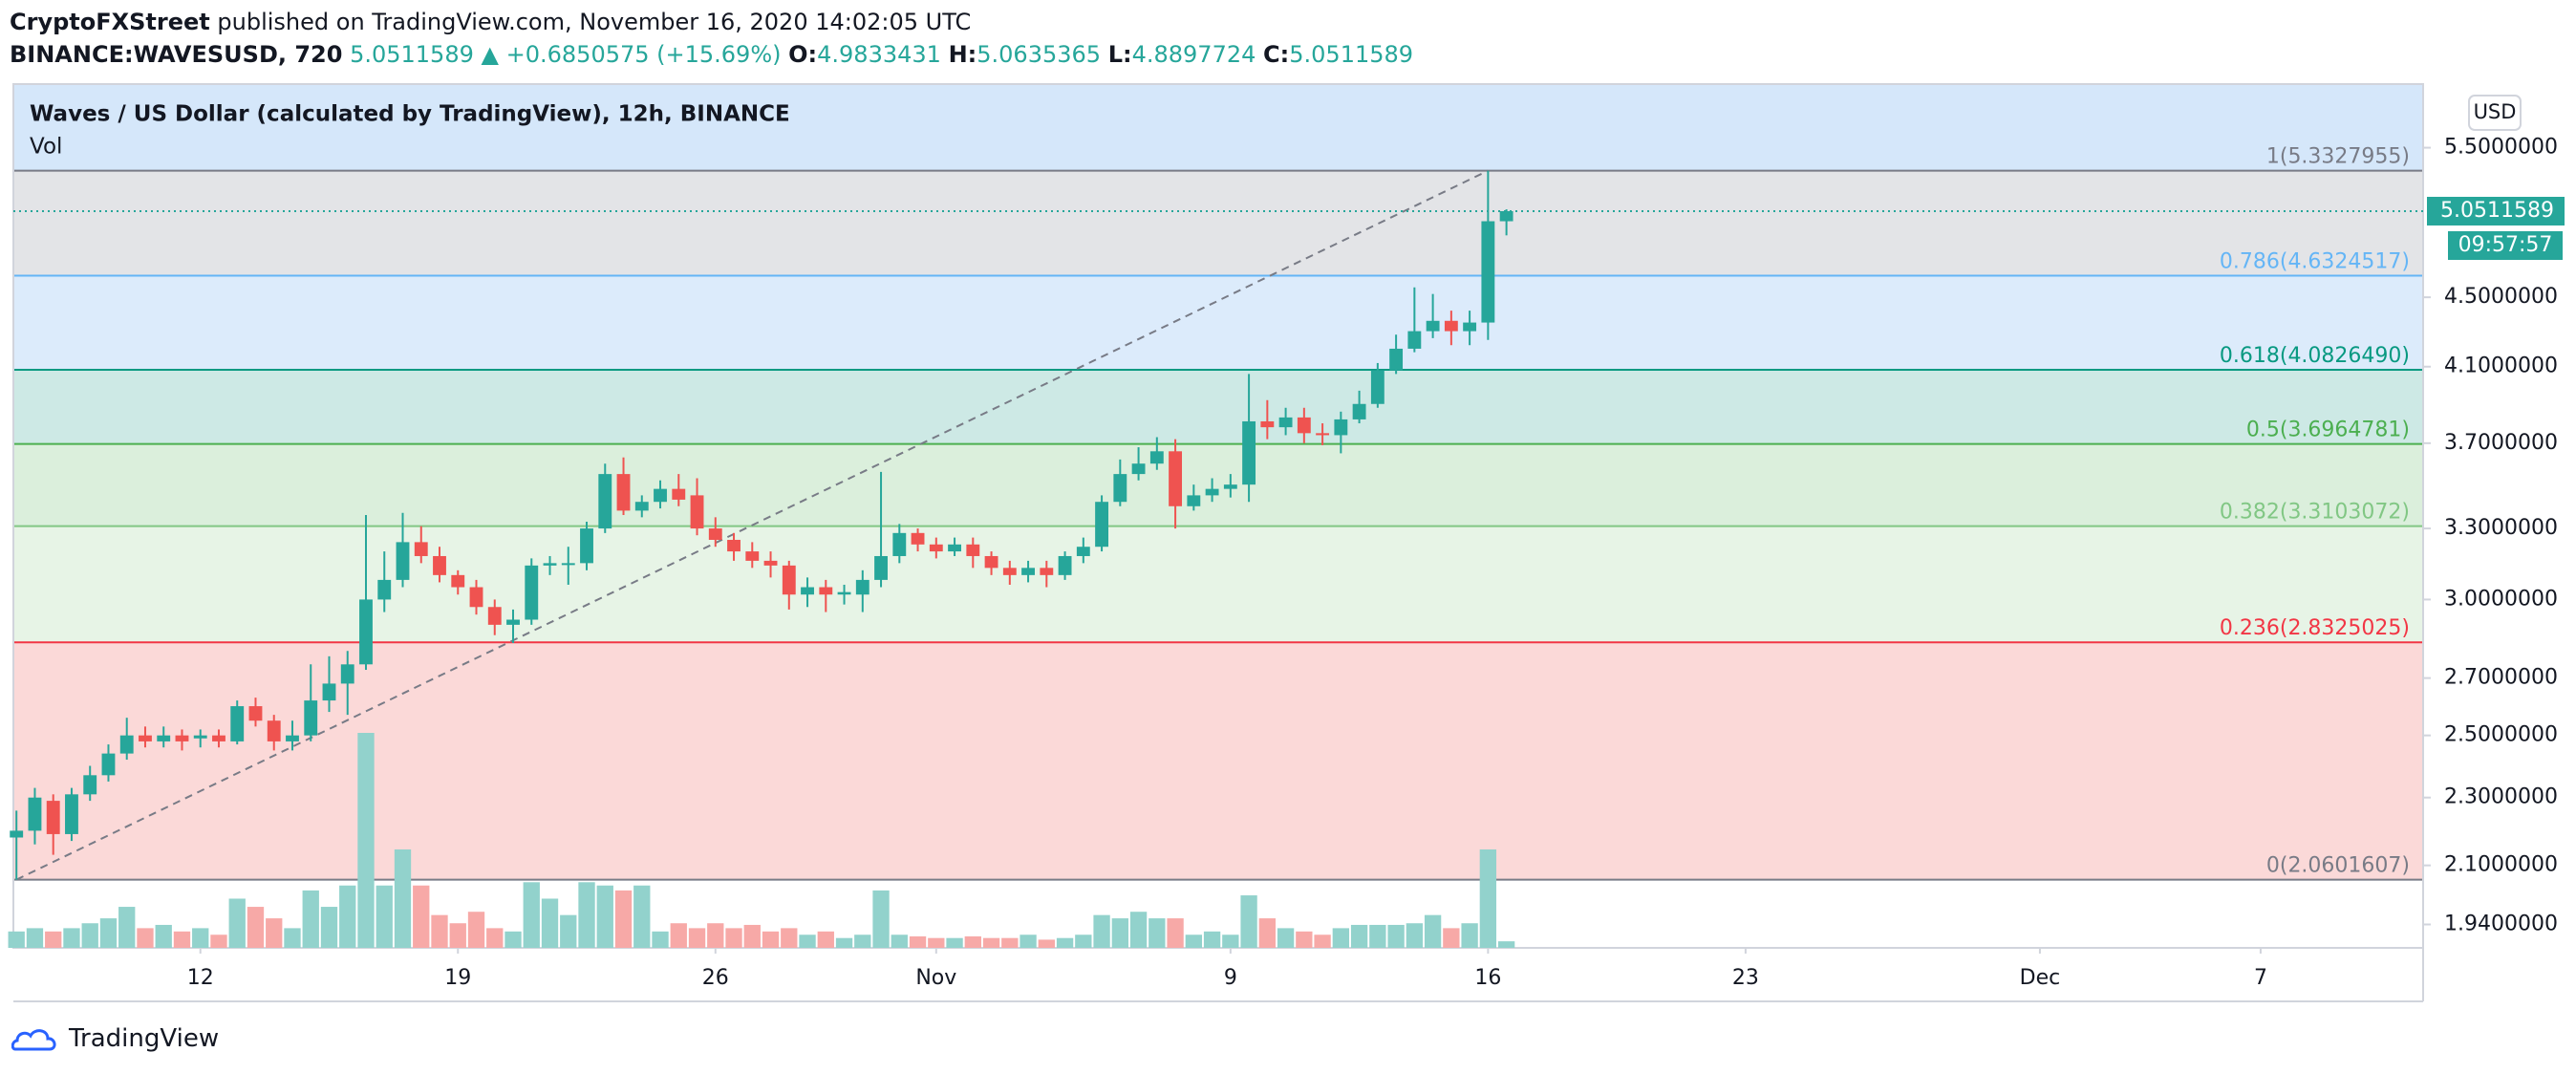  What do you see at coordinates (879, 54) in the screenshot?
I see `open: 4.9833431` at bounding box center [879, 54].